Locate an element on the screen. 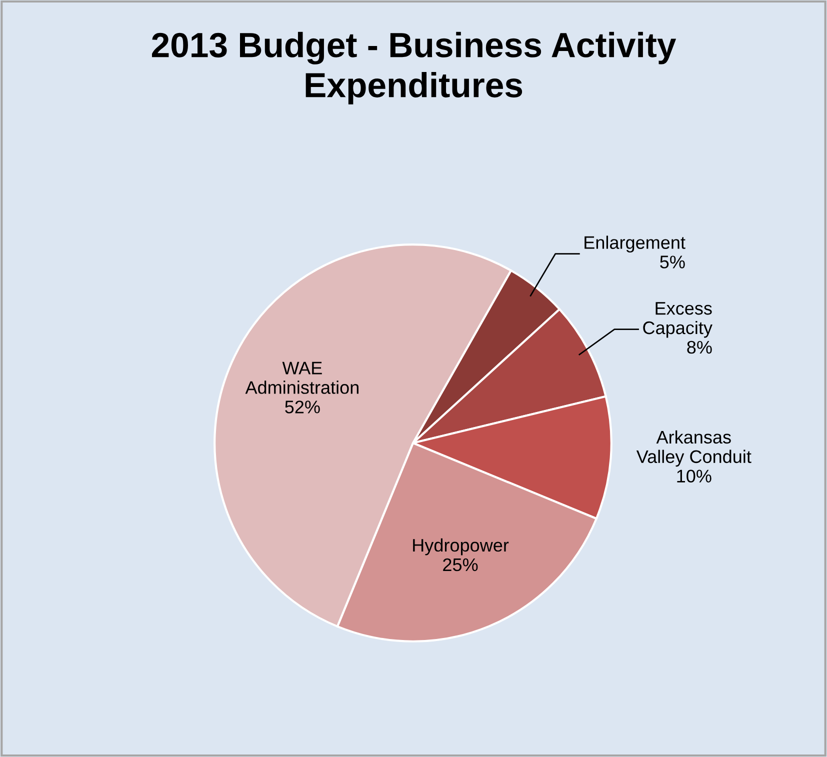 This screenshot has width=827, height=757. slice-label: Enlargement is located at coordinates (635, 244).